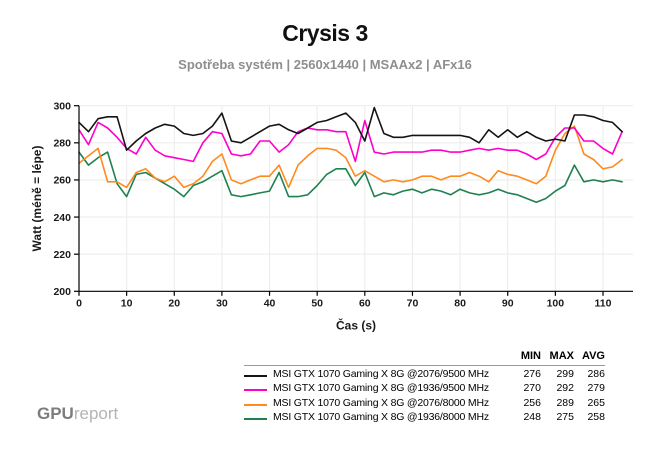 The image size is (650, 450). I want to click on x-tick-label: 0, so click(79, 303).